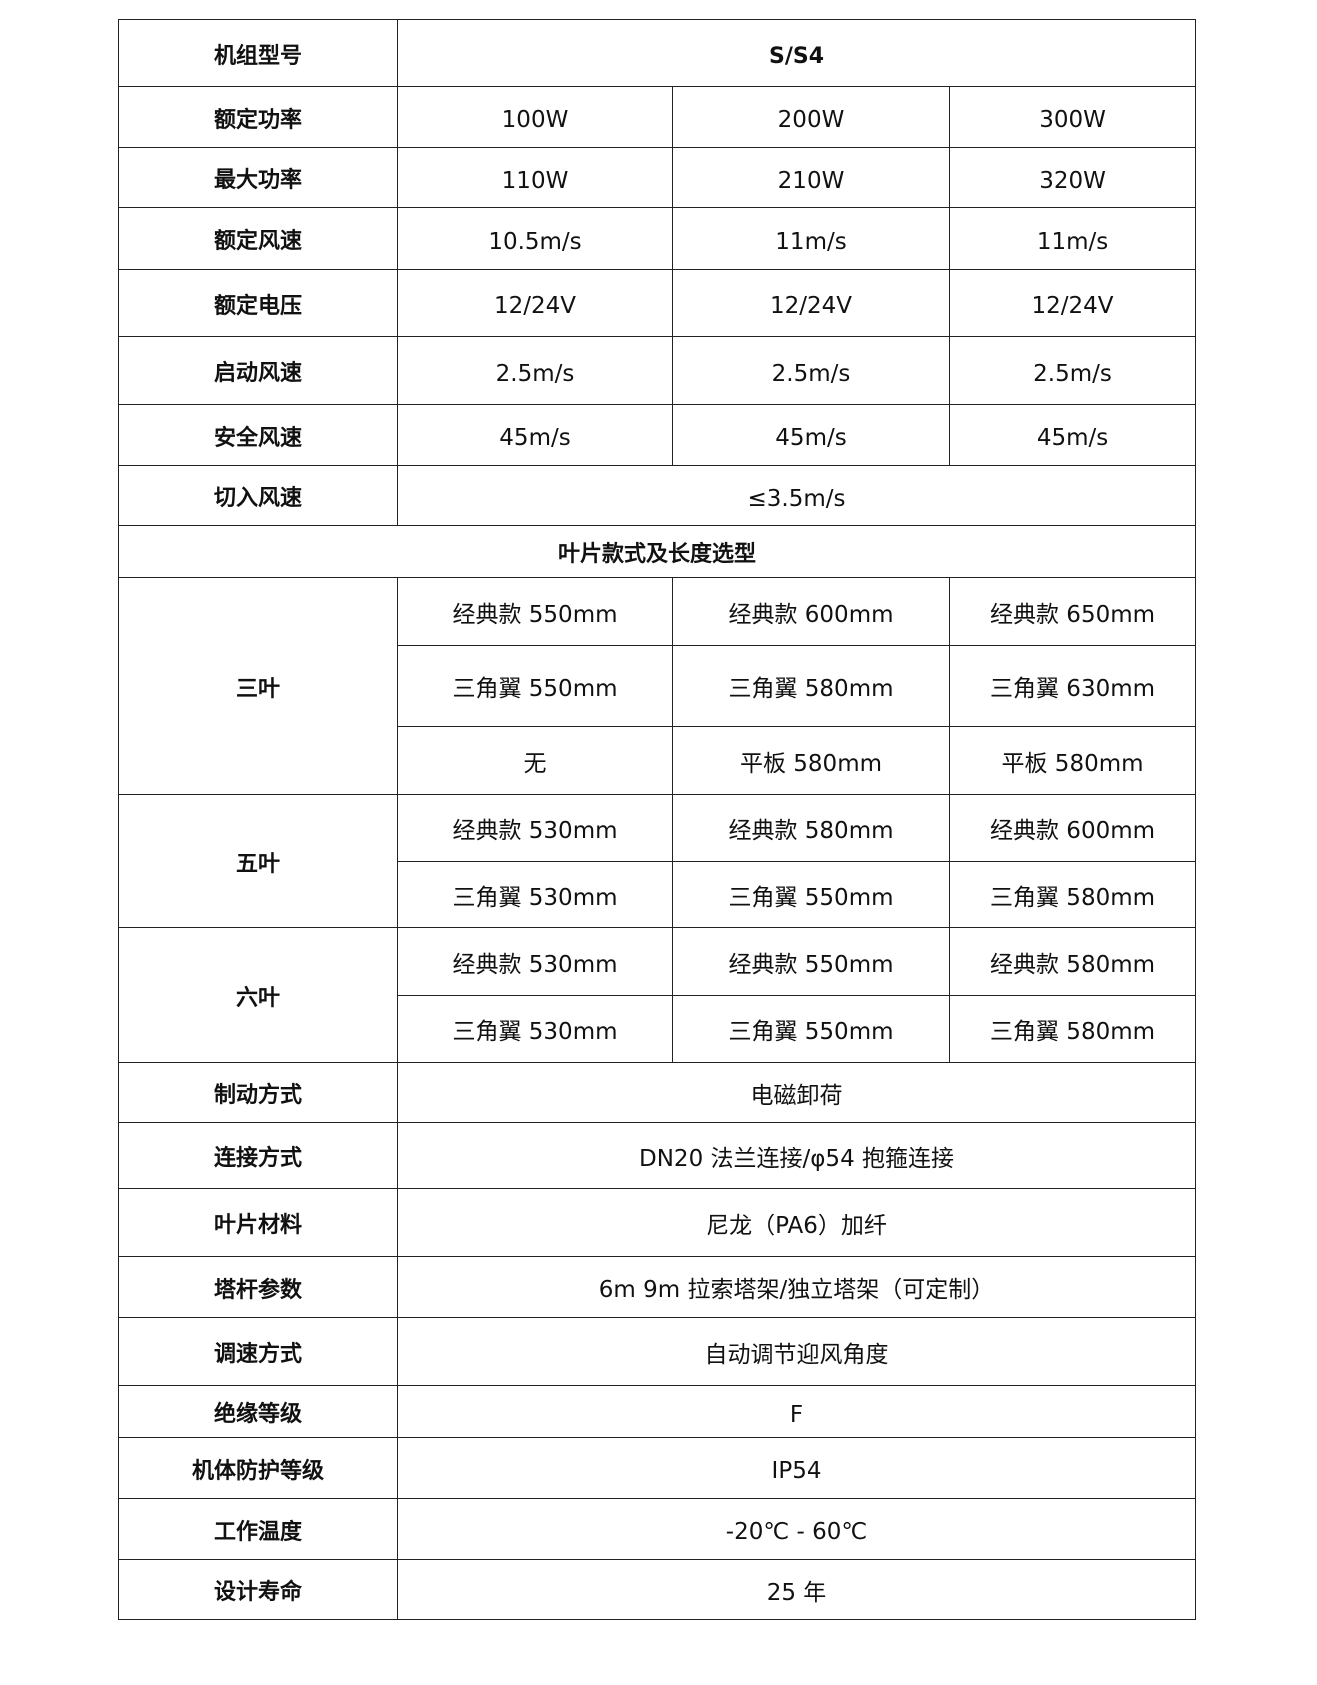 Image resolution: width=1317 pixels, height=1685 pixels. I want to click on table-cell: ≤3.5m/s, so click(796, 495).